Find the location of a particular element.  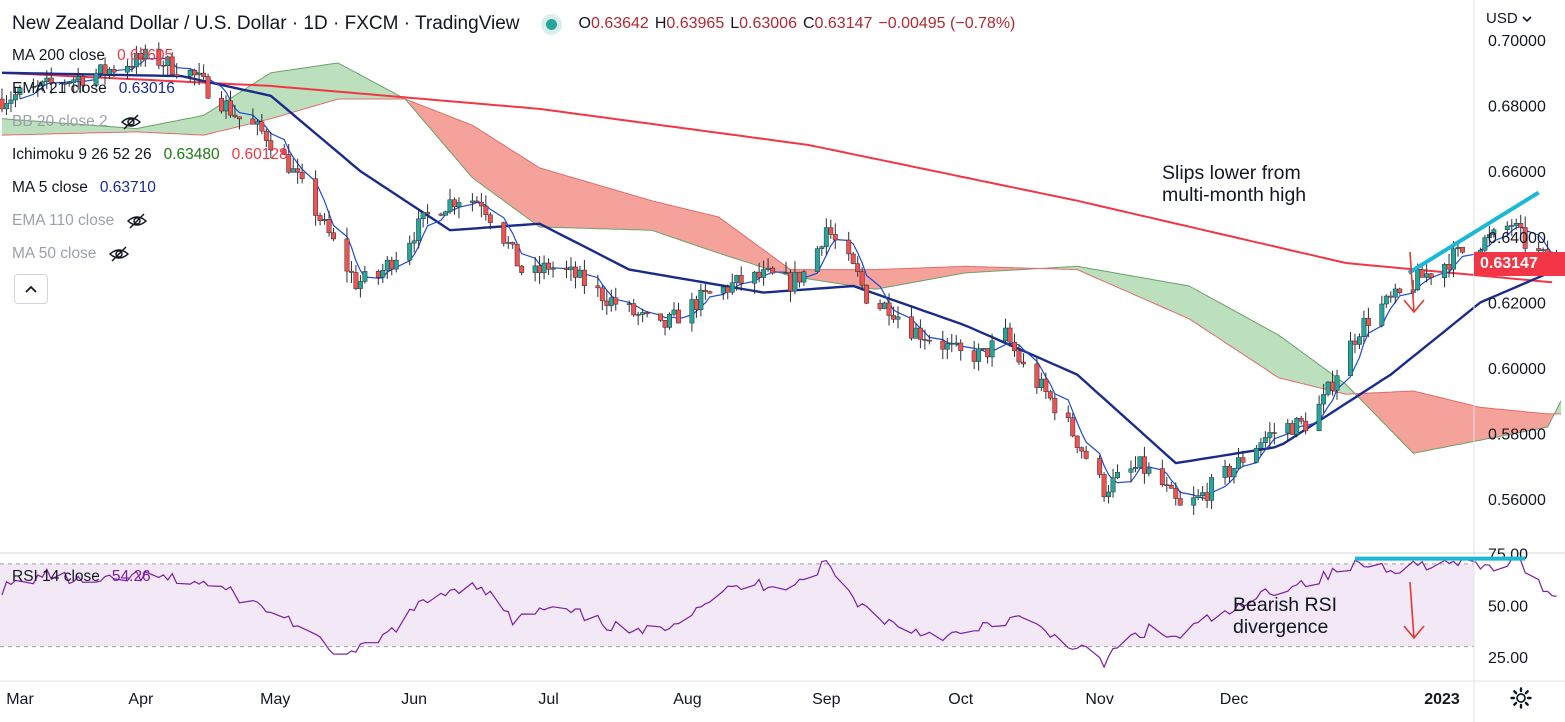

close-label: C is located at coordinates (808, 23).